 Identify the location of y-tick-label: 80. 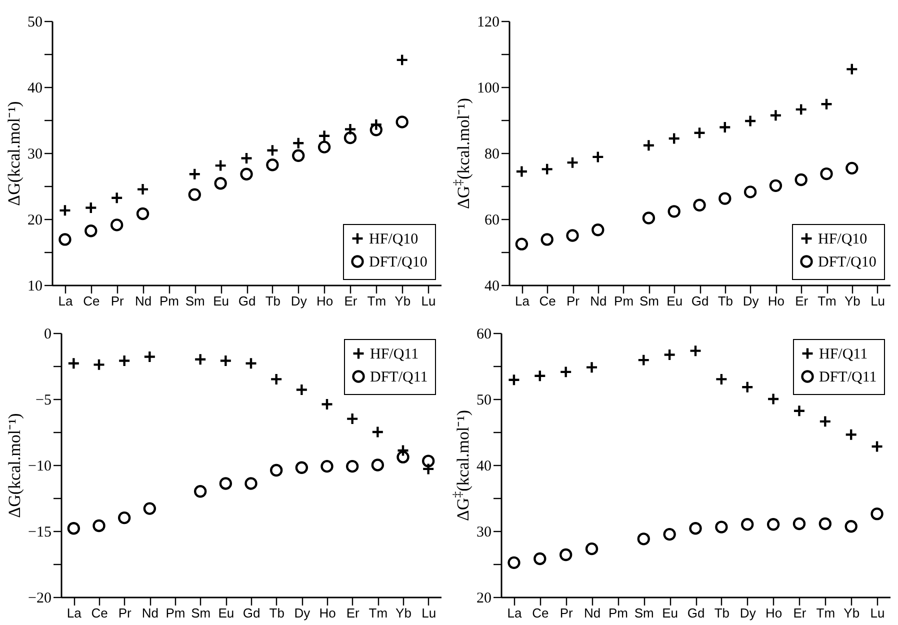
(492, 154).